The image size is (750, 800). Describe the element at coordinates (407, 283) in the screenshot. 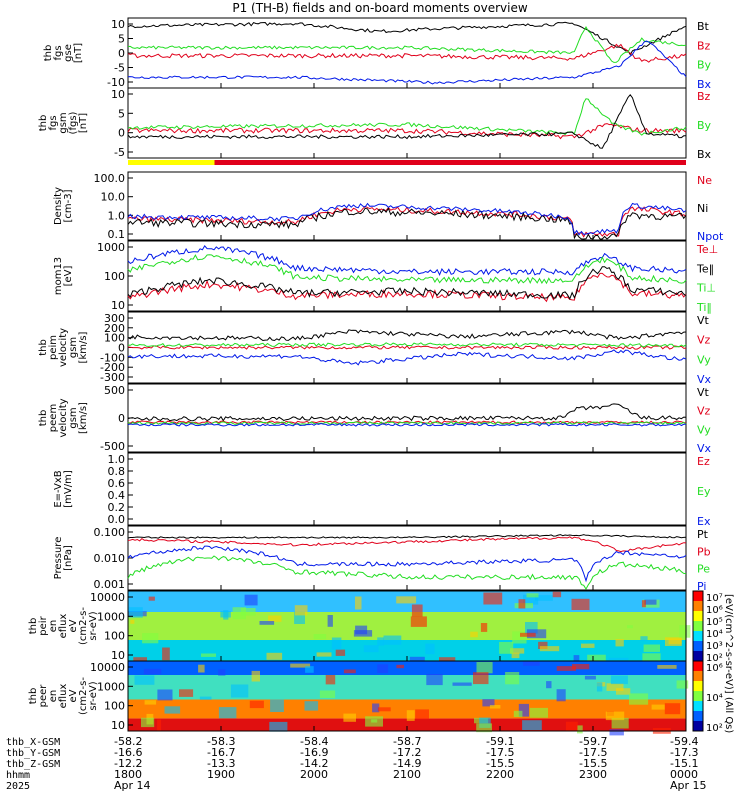

I see `tepar-line` at that location.